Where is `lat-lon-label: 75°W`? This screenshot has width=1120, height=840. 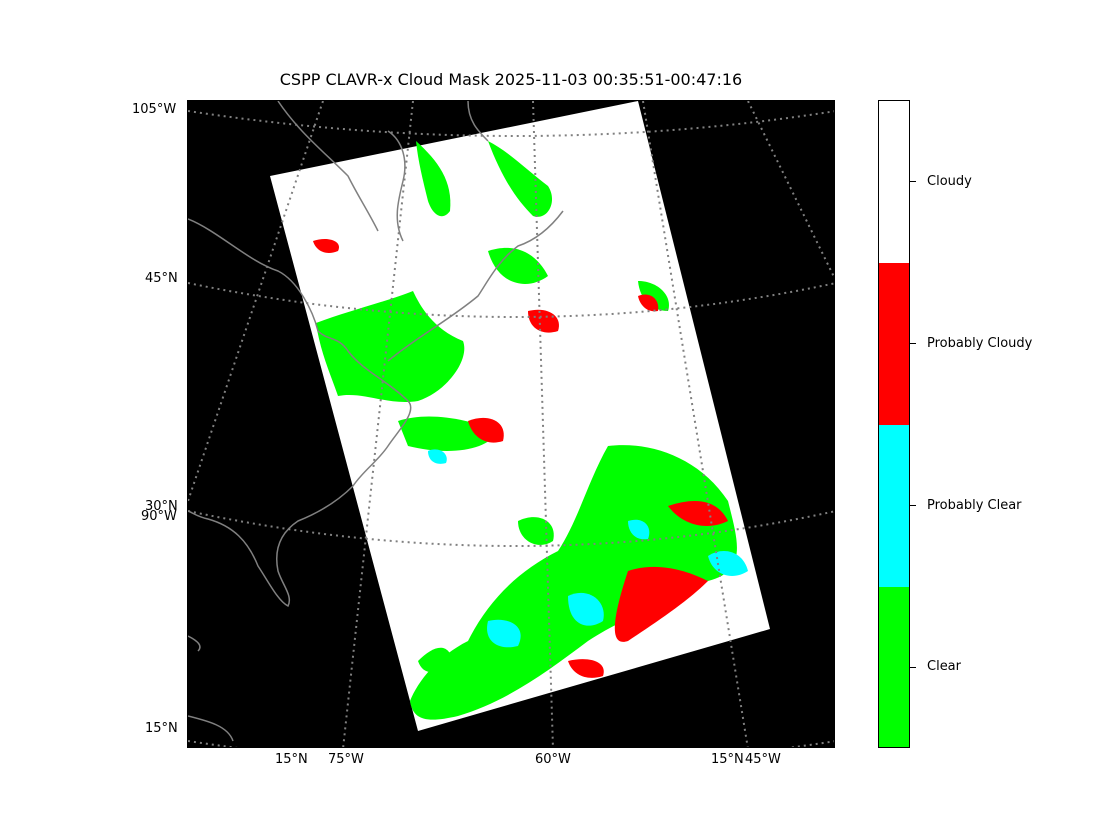 lat-lon-label: 75°W is located at coordinates (346, 759).